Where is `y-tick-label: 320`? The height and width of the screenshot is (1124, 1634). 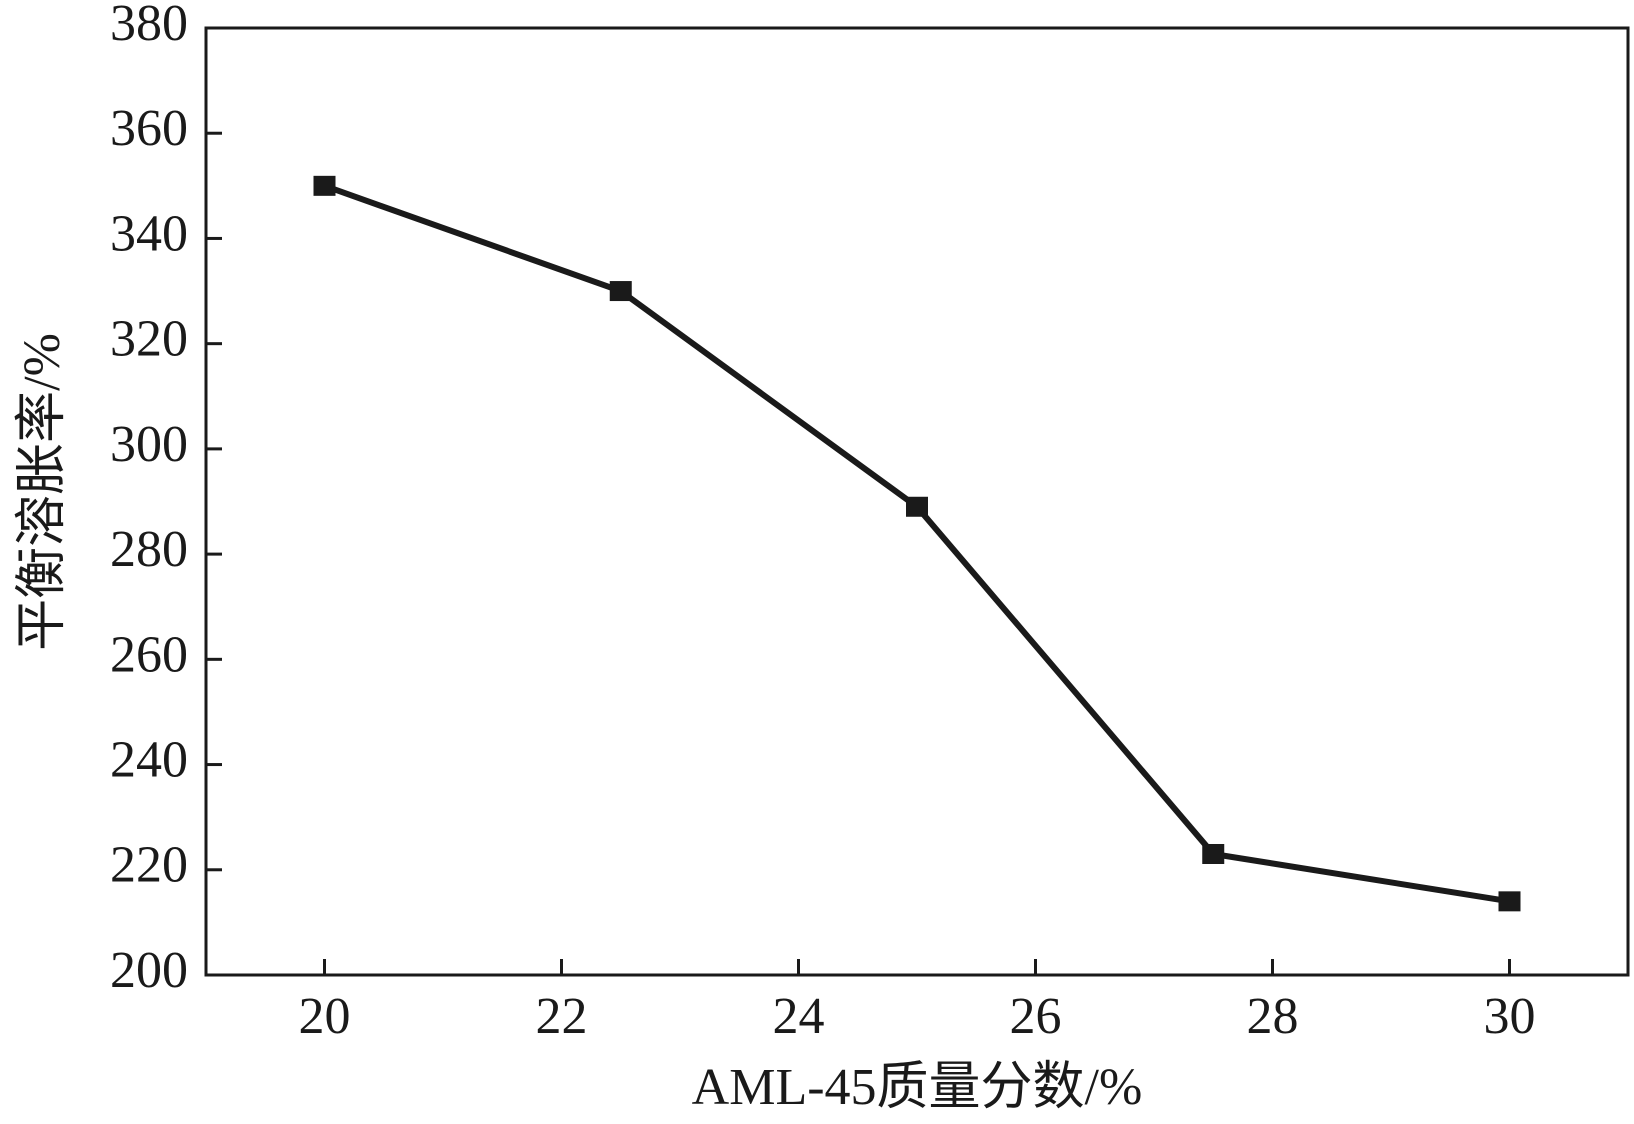 y-tick-label: 320 is located at coordinates (149, 339).